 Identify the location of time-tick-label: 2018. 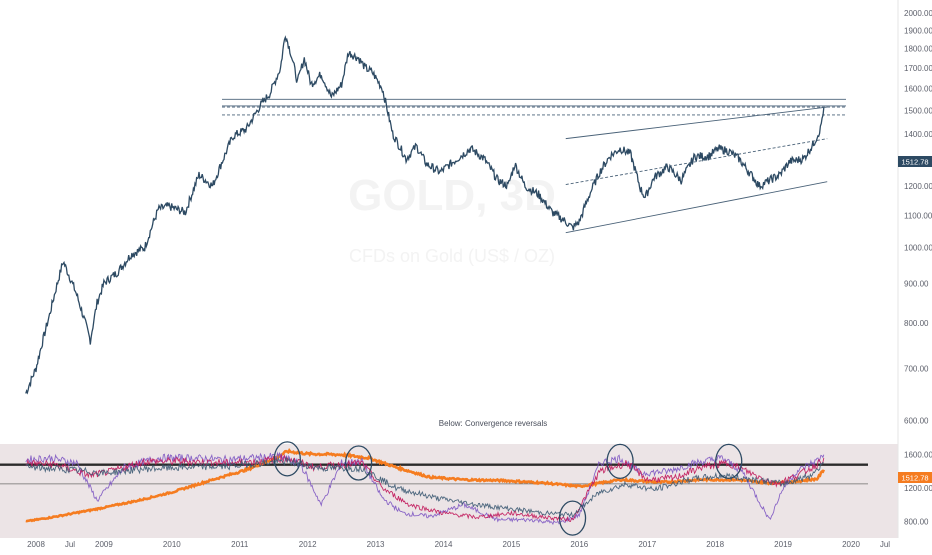
(715, 544).